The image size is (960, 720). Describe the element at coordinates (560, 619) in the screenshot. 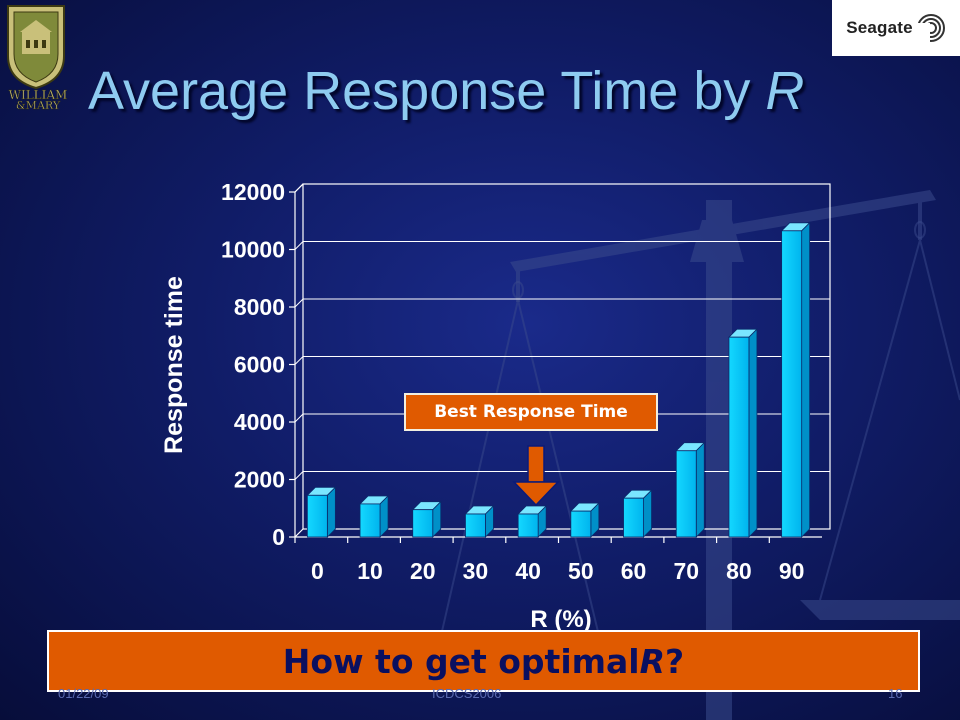

I see `x-axis-label: R (%)` at that location.